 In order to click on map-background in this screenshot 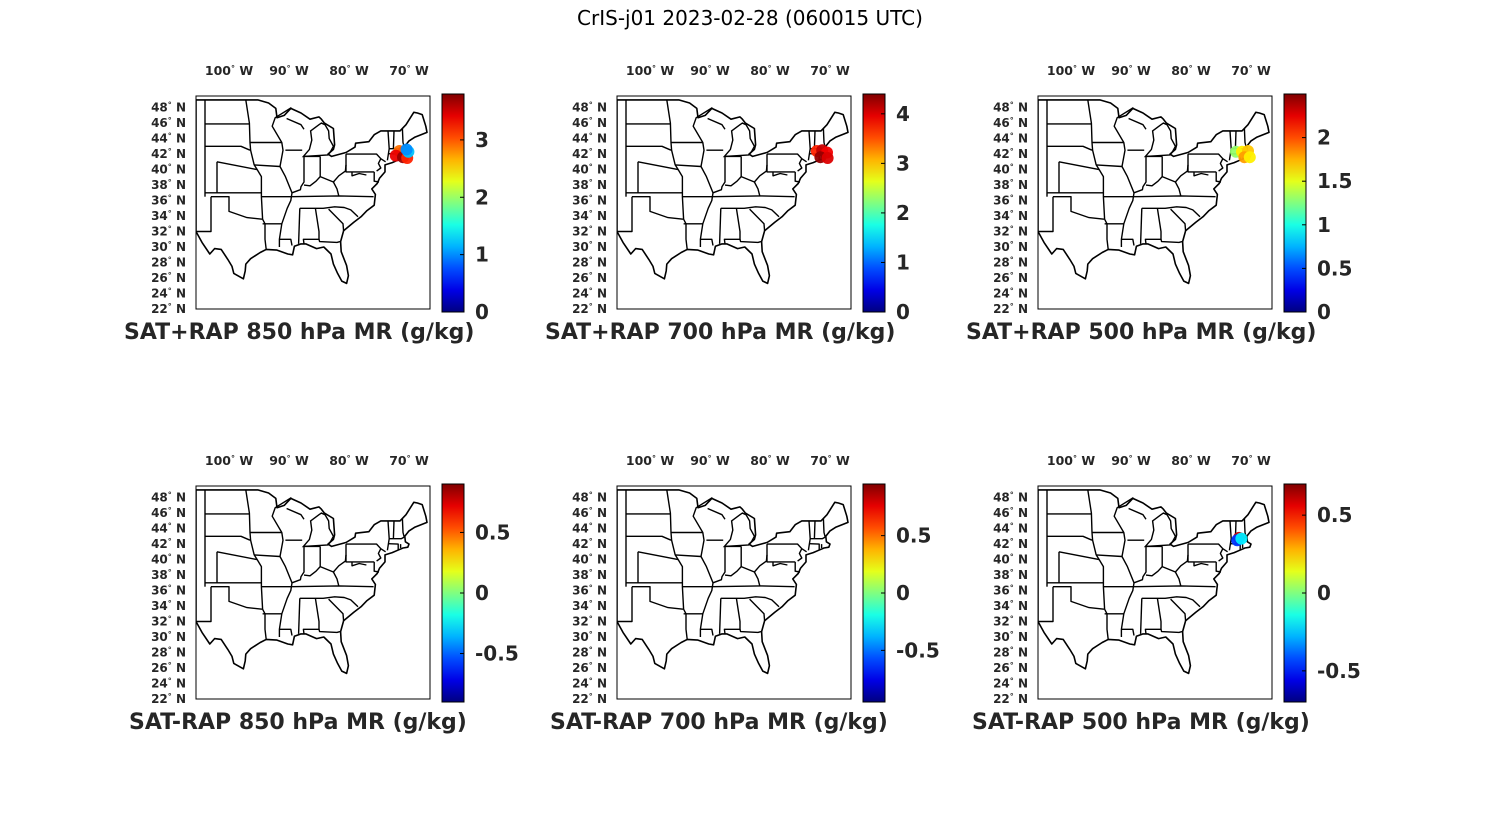, I will do `click(734, 592)`.